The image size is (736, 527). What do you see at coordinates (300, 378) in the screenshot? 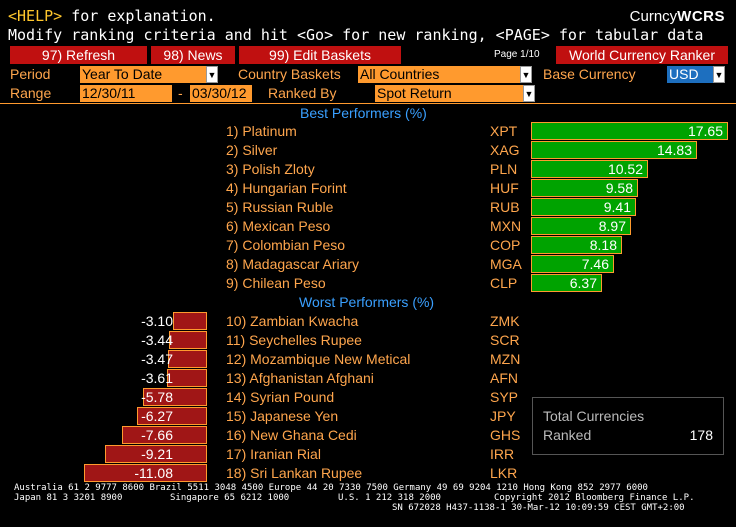
I see `worst-row-name: 13) Afghanistan Afghani` at bounding box center [300, 378].